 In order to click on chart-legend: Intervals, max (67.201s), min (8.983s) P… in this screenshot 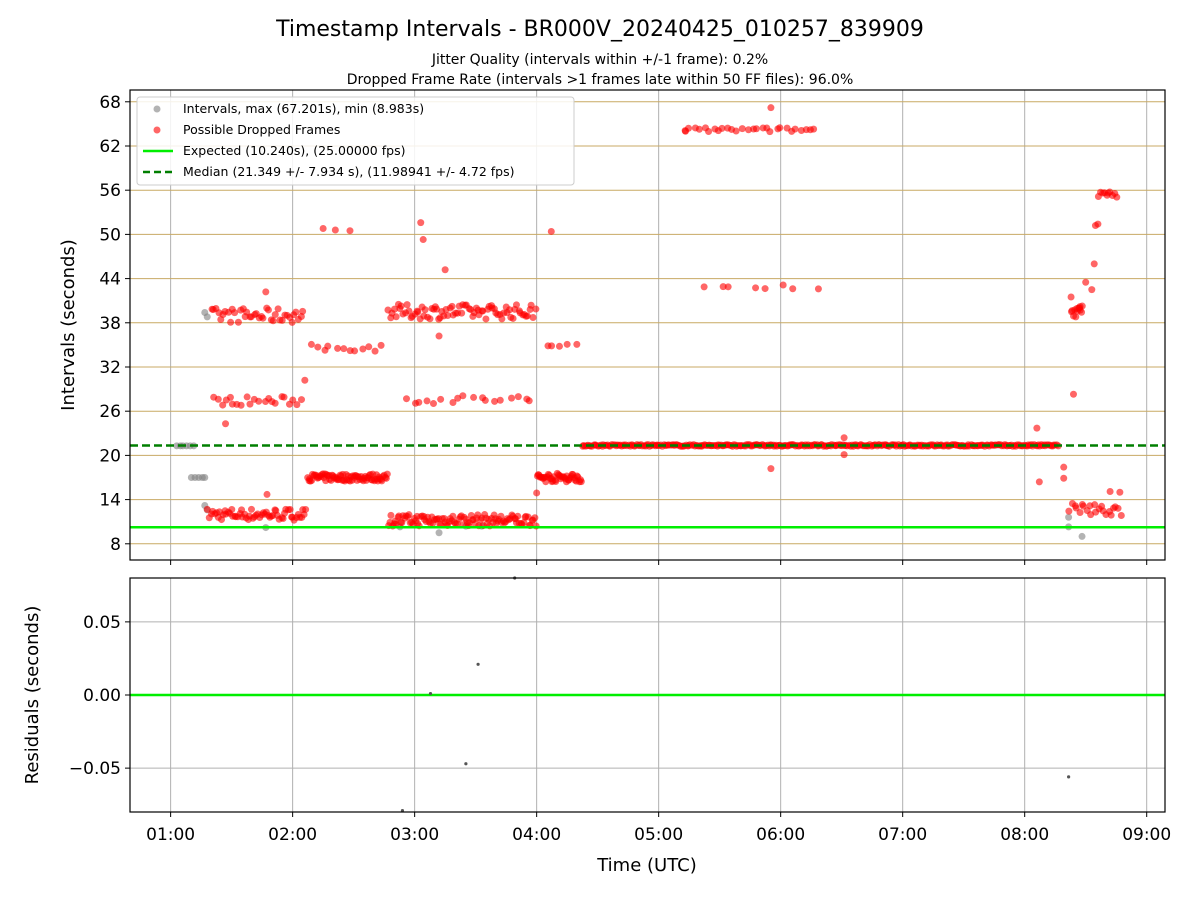, I will do `click(355, 141)`.